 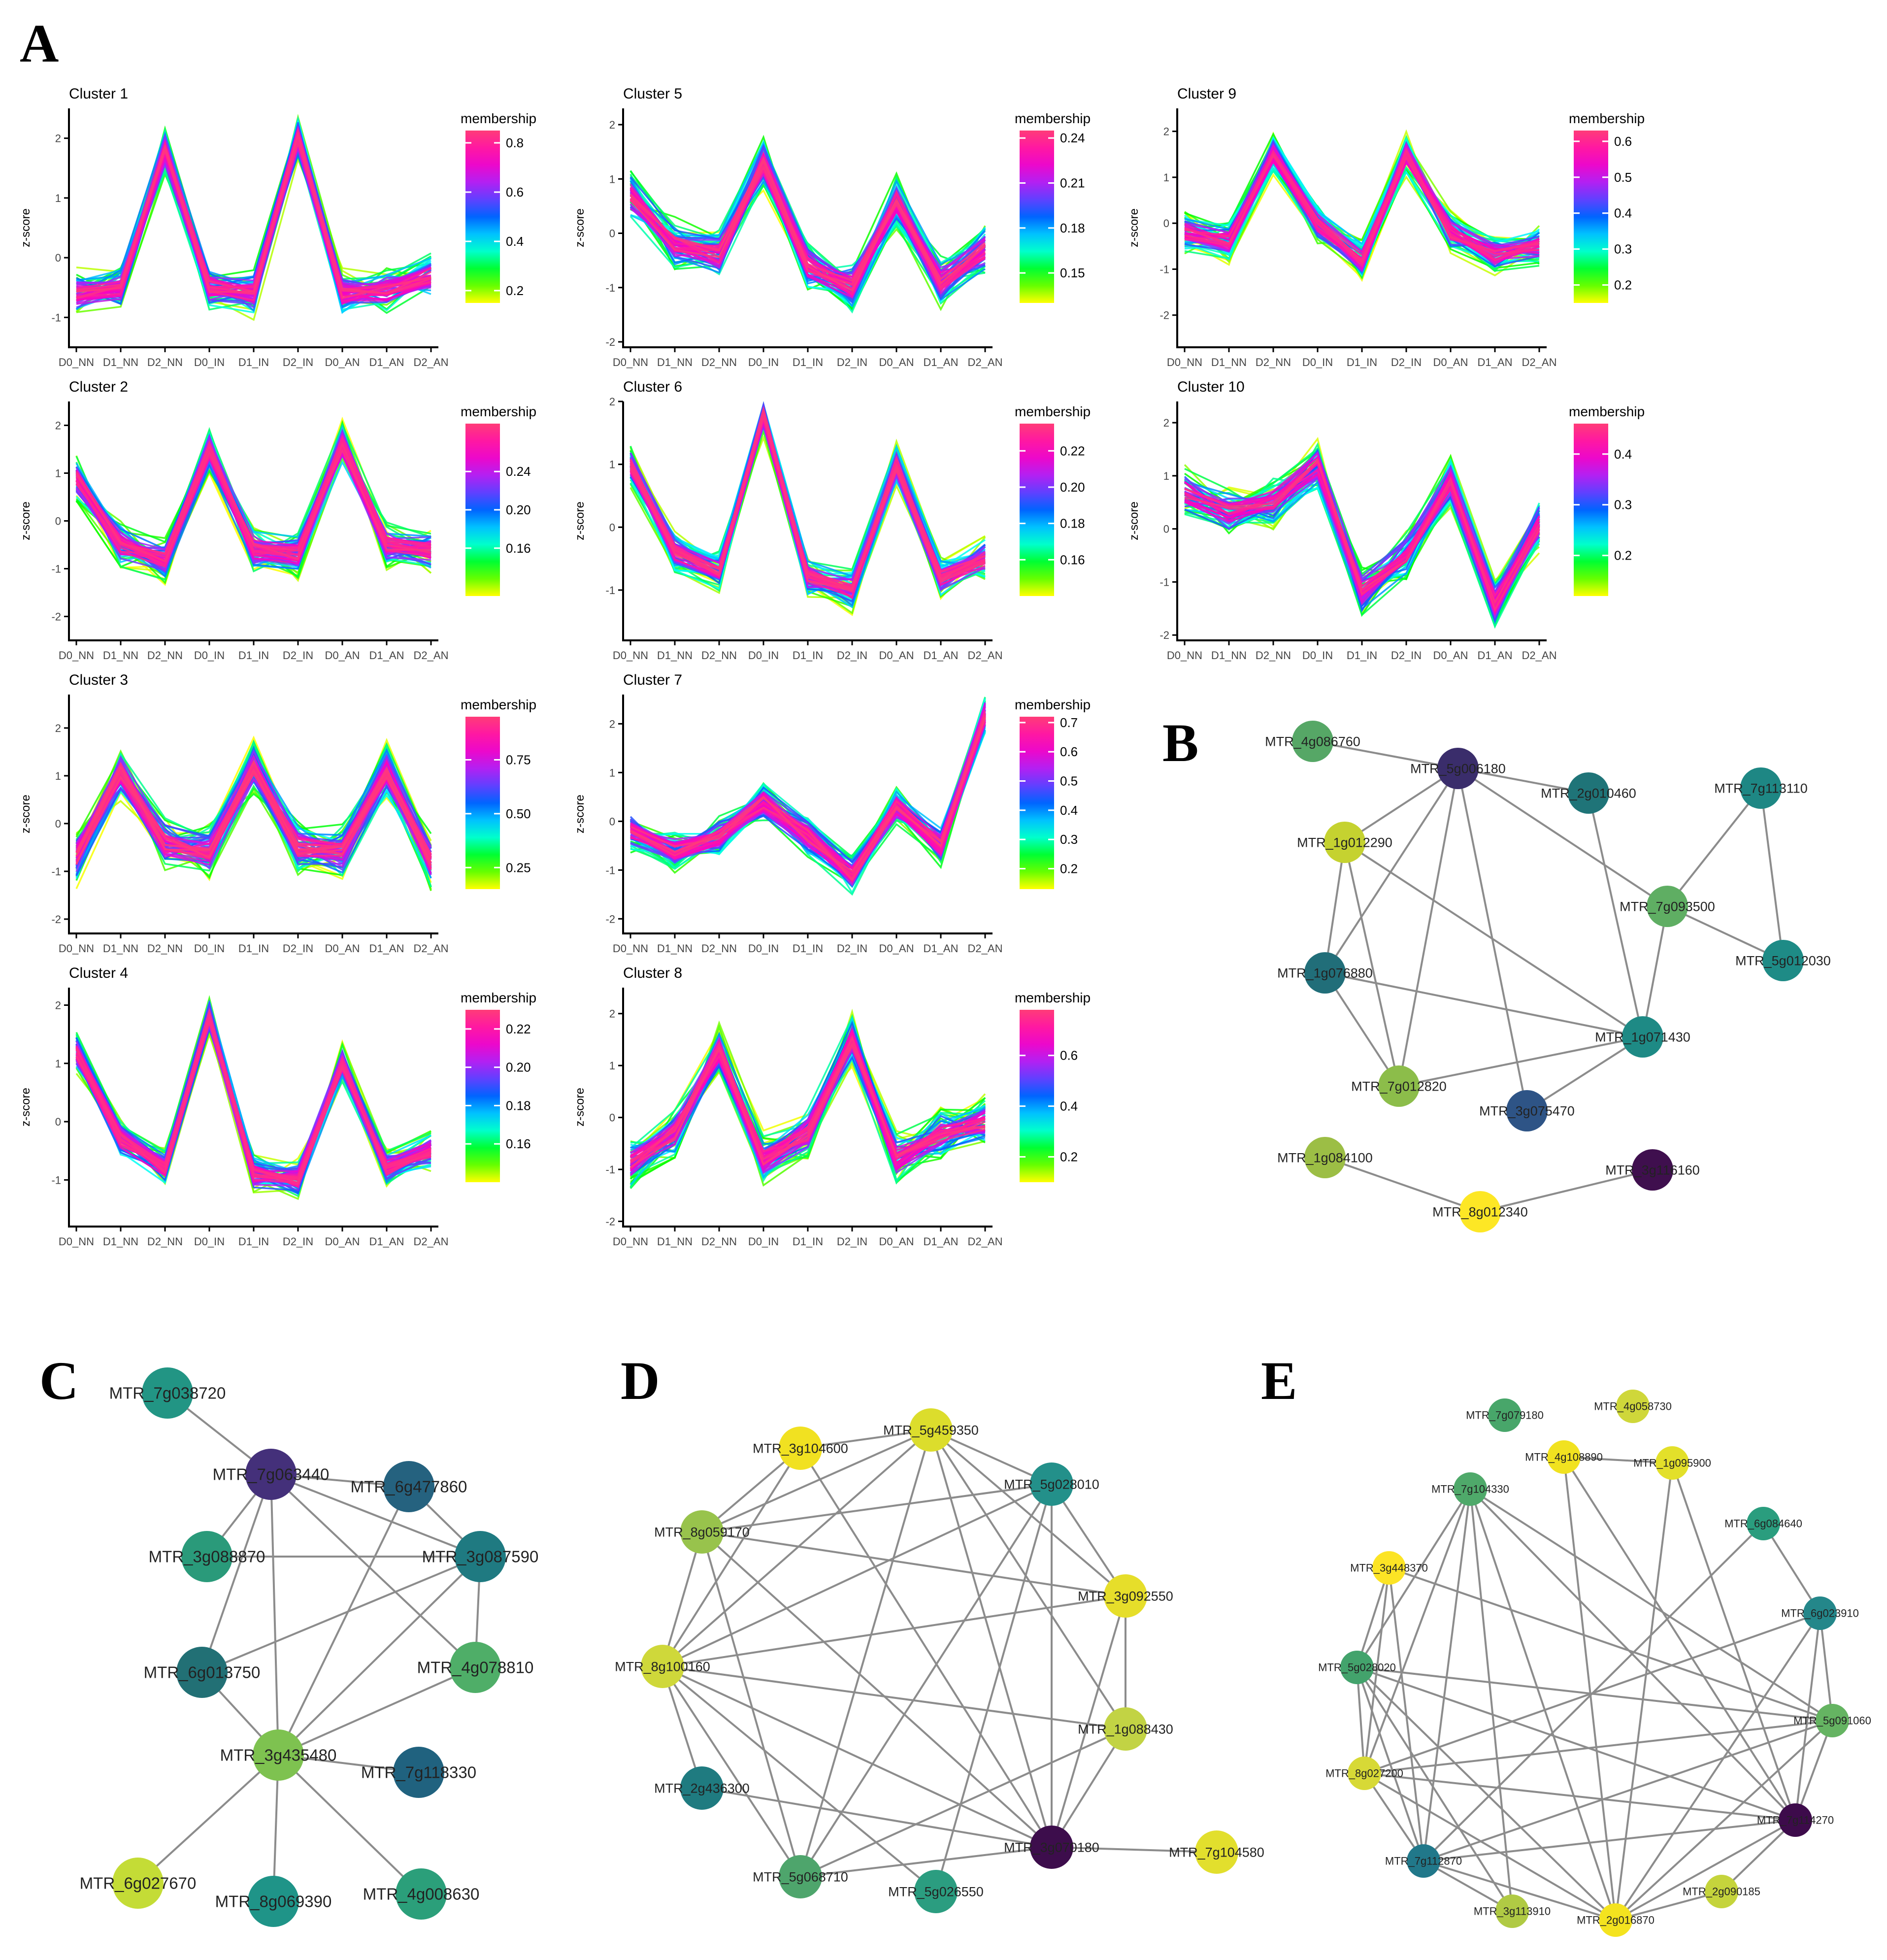 I want to click on node-label: MTR_5g028010, so click(x=1051, y=1484).